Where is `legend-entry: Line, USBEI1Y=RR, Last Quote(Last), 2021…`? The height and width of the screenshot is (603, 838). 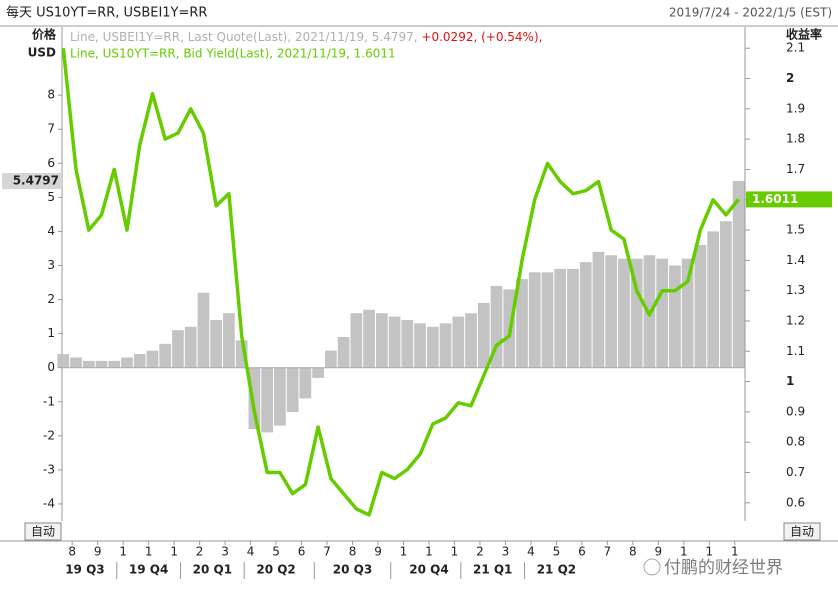 legend-entry: Line, USBEI1Y=RR, Last Quote(Last), 2021… is located at coordinates (306, 37).